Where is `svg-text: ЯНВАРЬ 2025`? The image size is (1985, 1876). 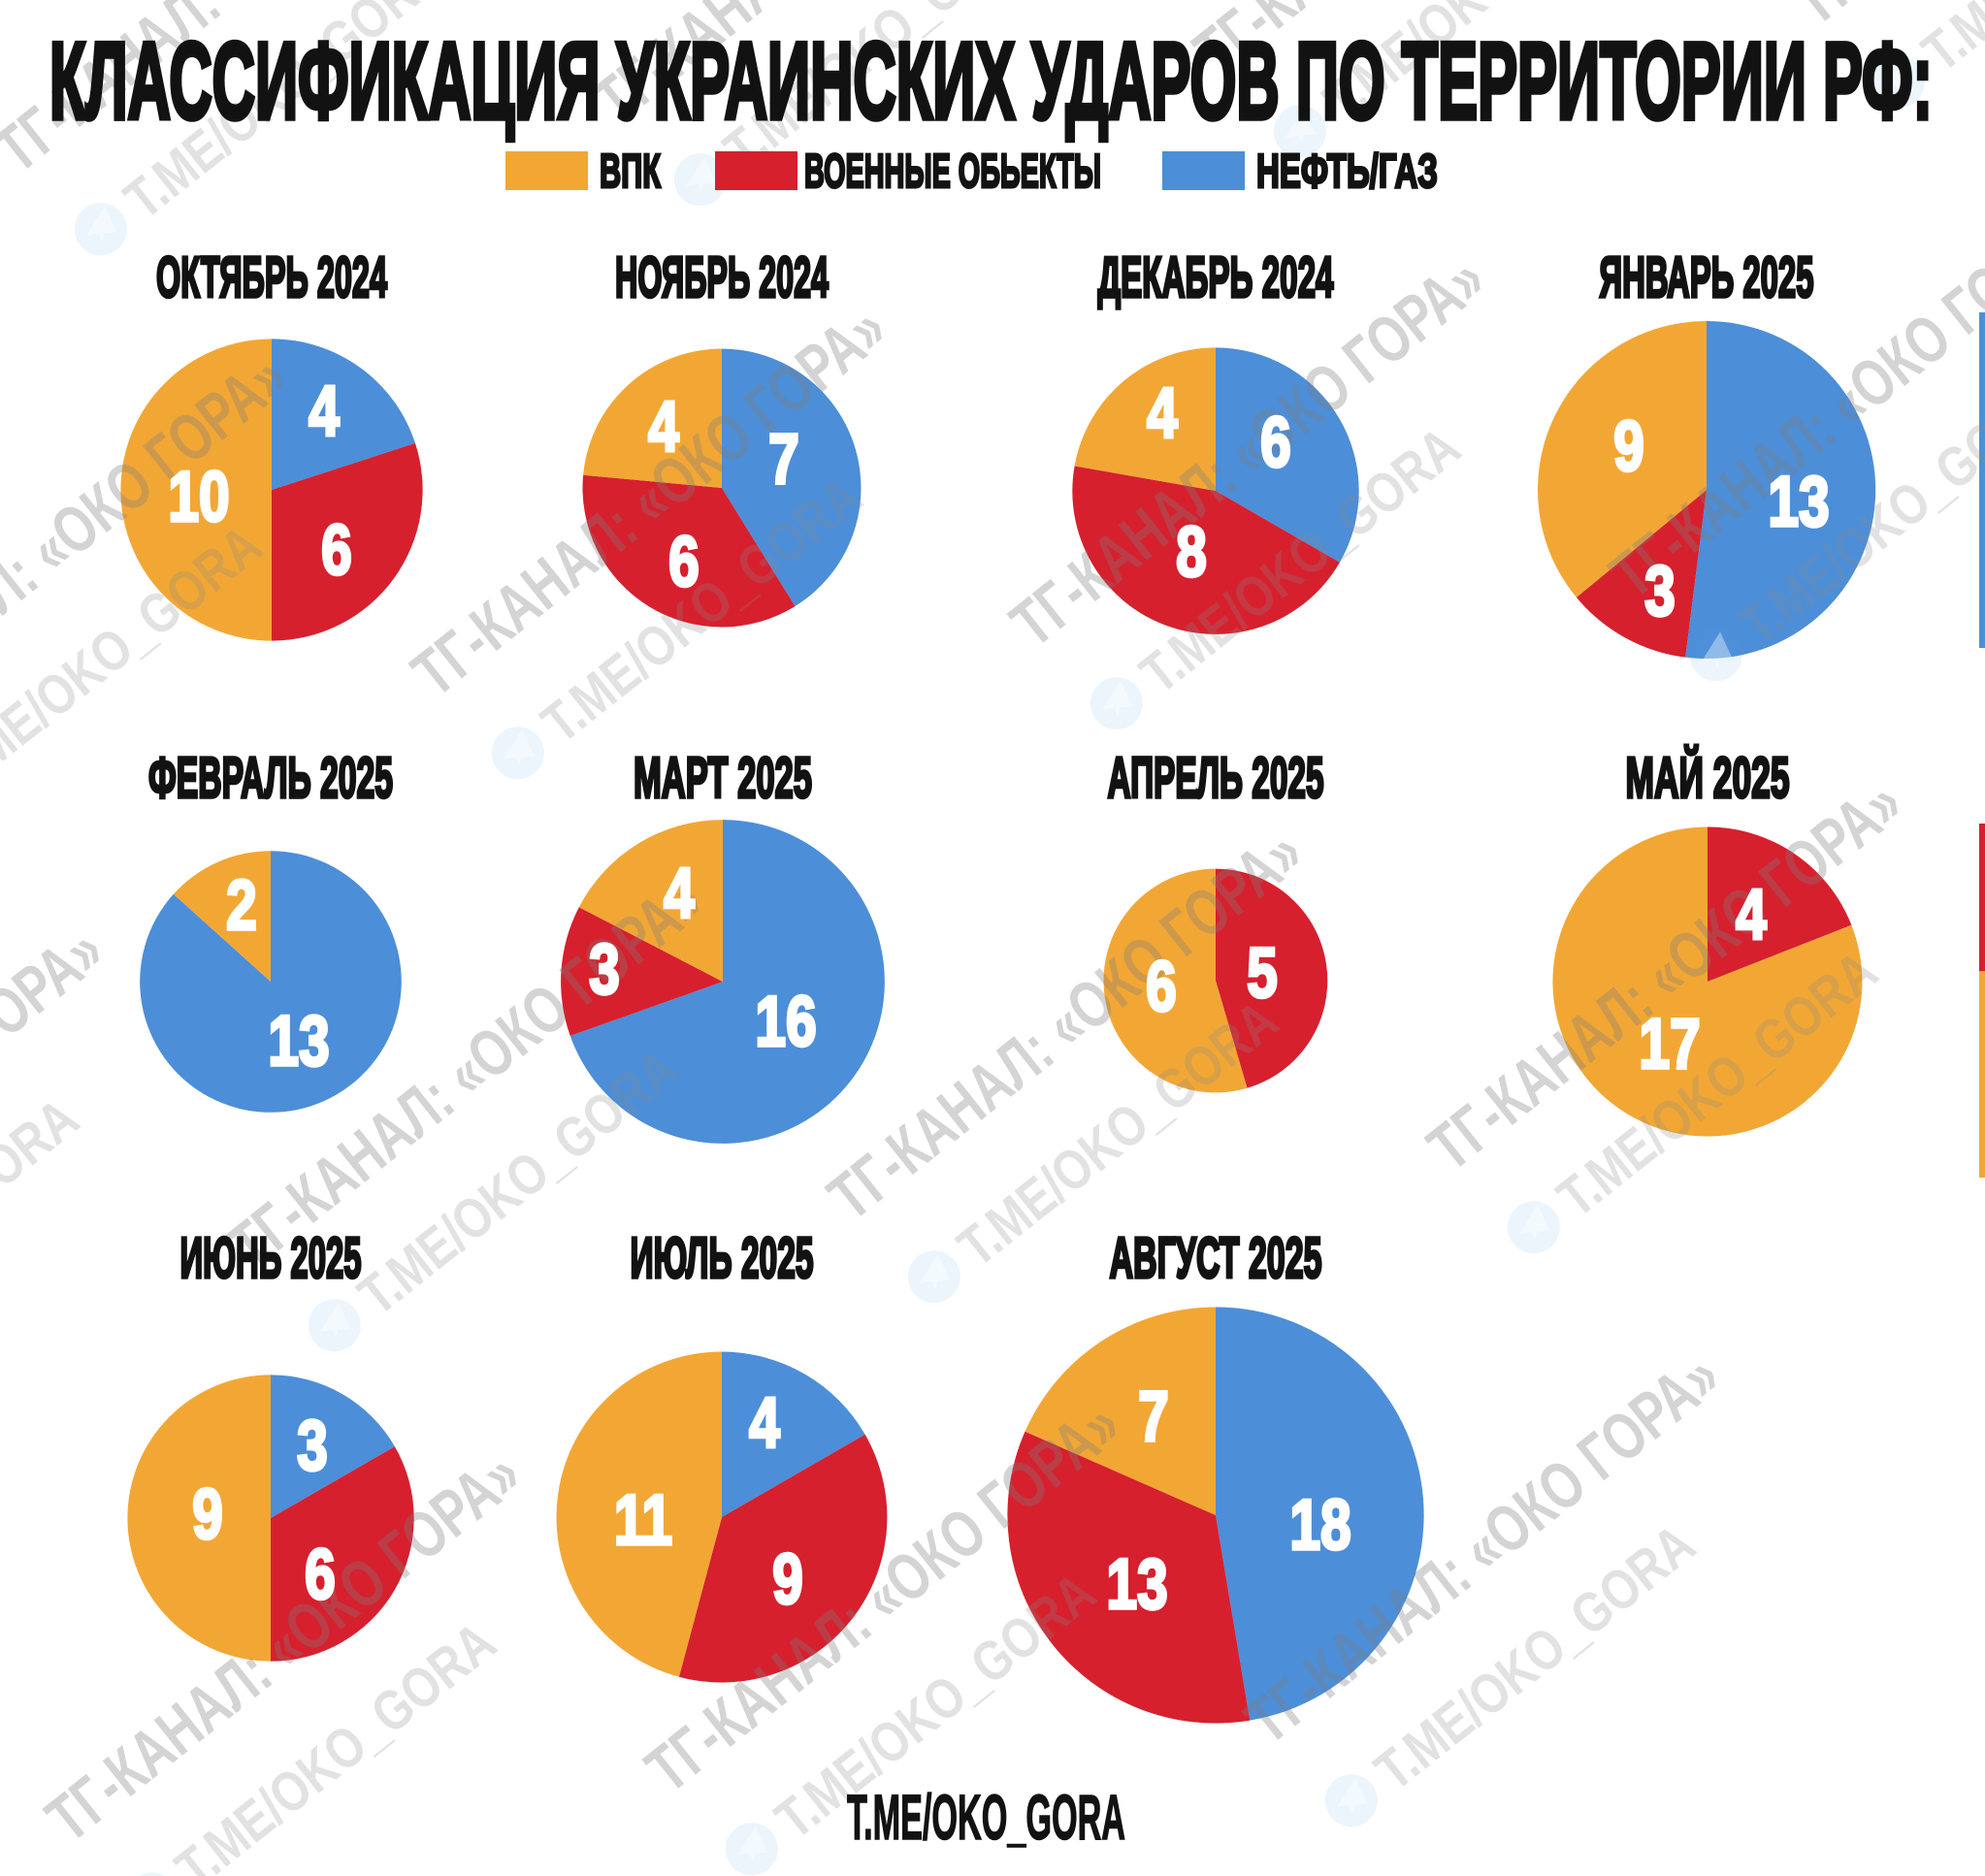 svg-text: ЯНВАРЬ 2025 is located at coordinates (1707, 277).